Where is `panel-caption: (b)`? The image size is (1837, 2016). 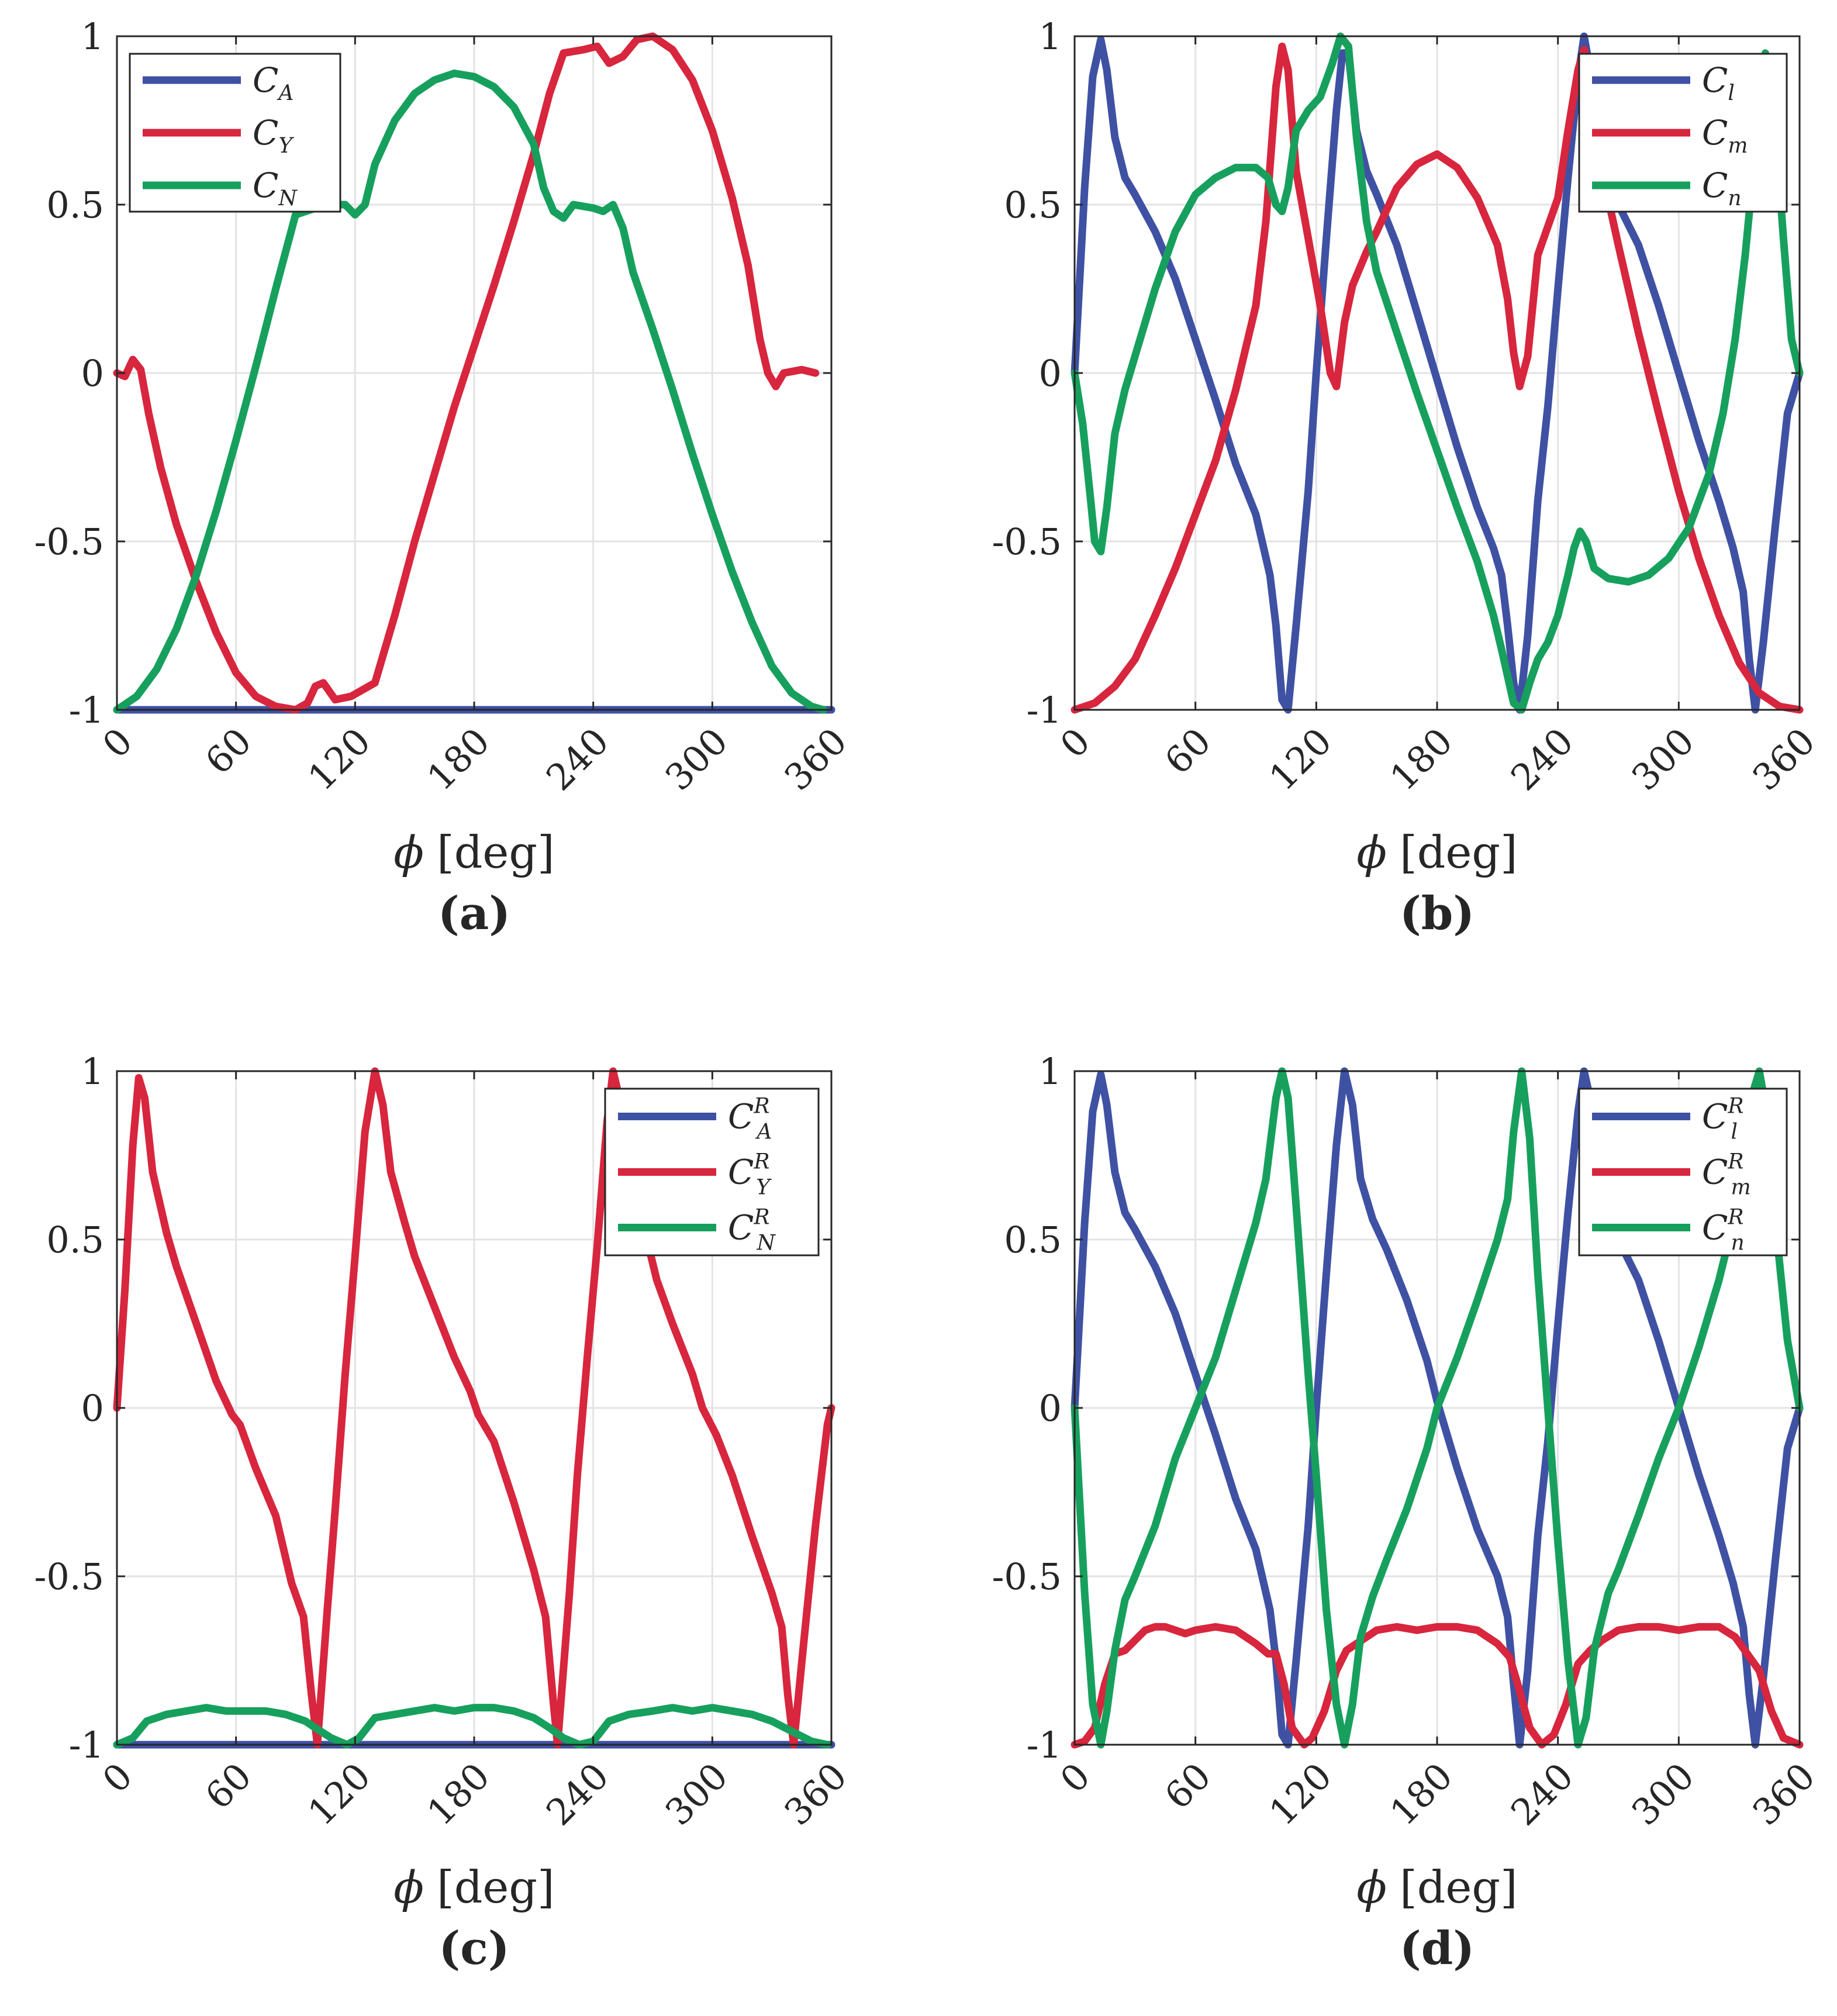
panel-caption: (b) is located at coordinates (1437, 913).